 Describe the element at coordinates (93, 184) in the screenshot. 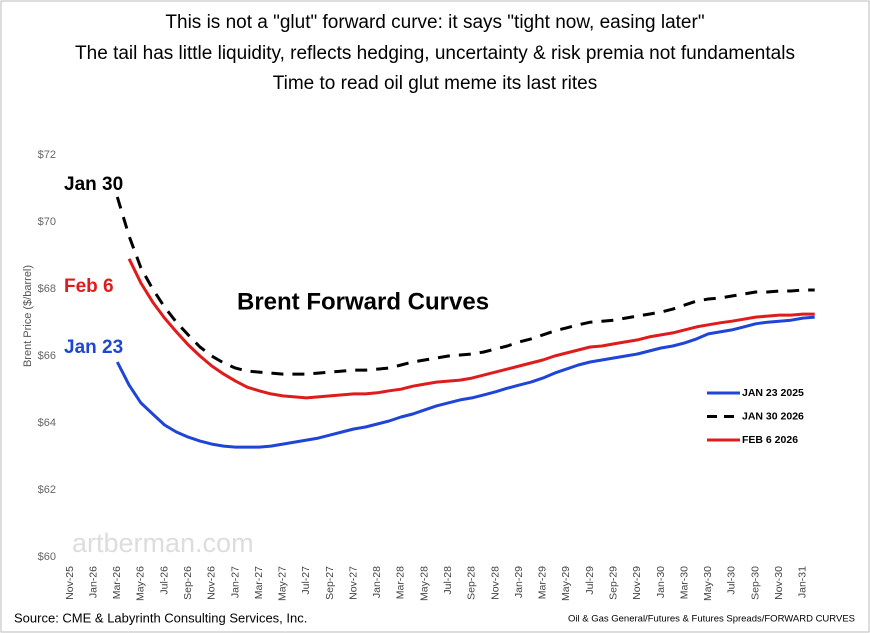

I see `annotation: Jan 30` at that location.